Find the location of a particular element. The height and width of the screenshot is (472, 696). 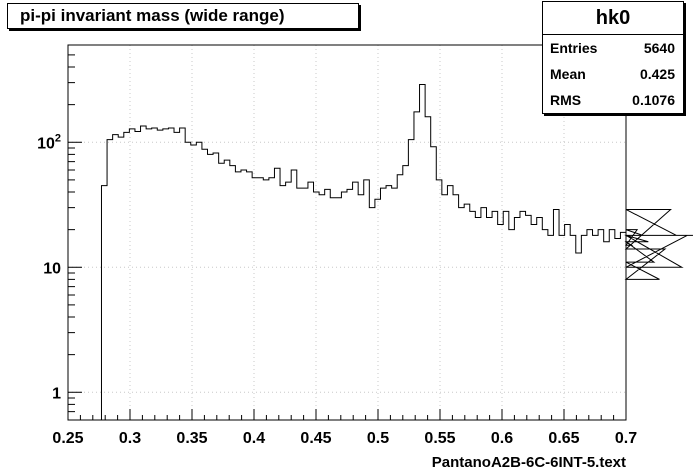

stats-value: 5640 is located at coordinates (659, 48).